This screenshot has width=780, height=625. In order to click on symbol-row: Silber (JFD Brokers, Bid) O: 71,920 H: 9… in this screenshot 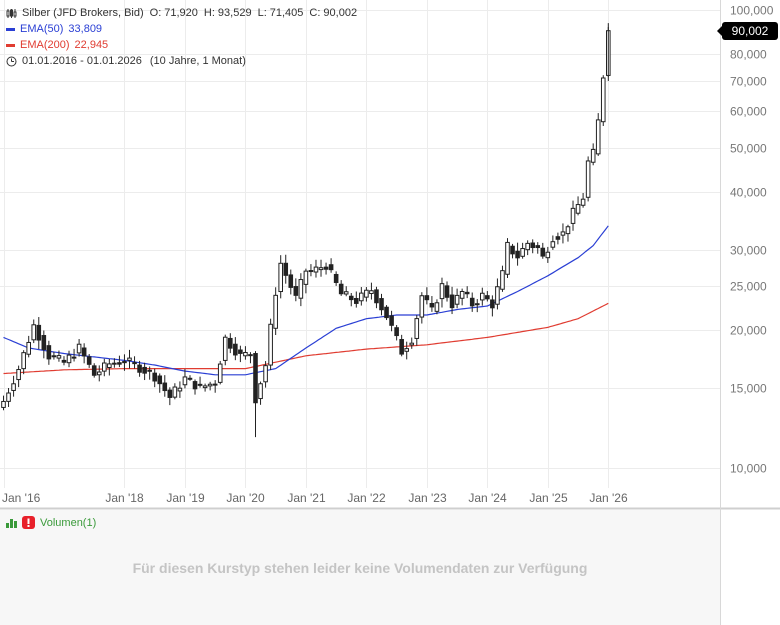, I will do `click(181, 13)`.